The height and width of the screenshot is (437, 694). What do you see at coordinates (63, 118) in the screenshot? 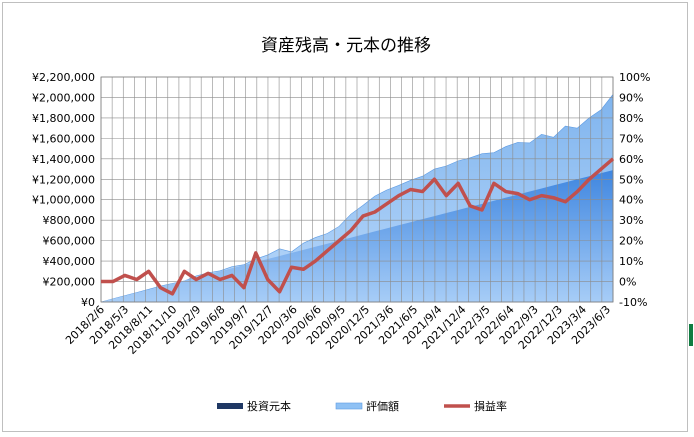
I see `y-left-tick-label: ¥1,800,000` at bounding box center [63, 118].